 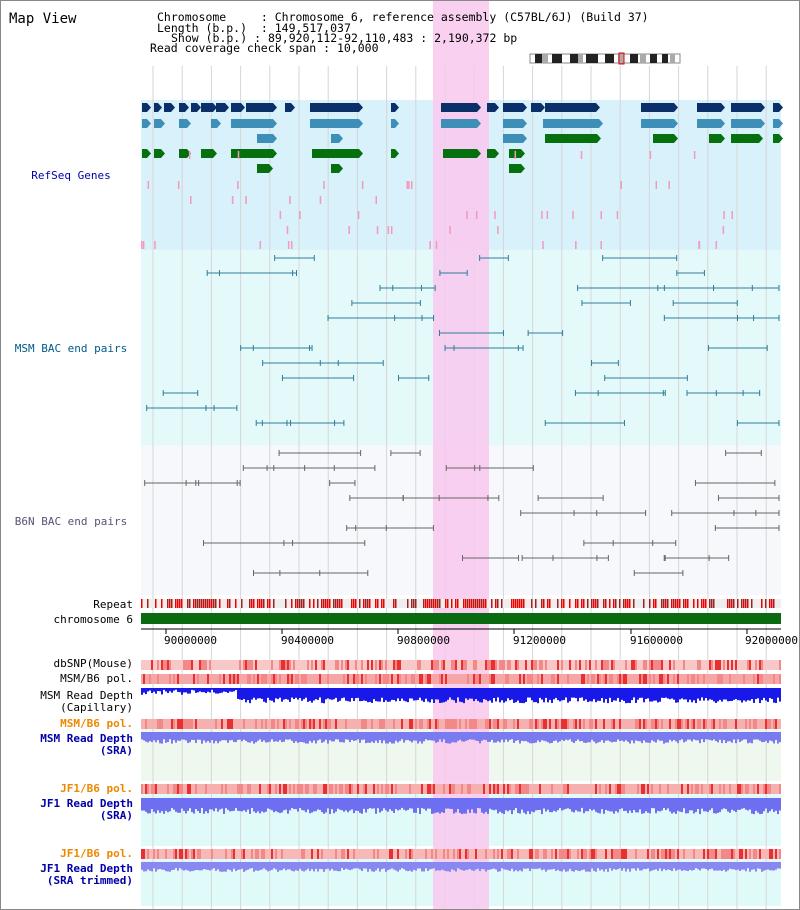 I want to click on track-label-refseq-genes: RefSeq Genes, so click(x=71, y=175).